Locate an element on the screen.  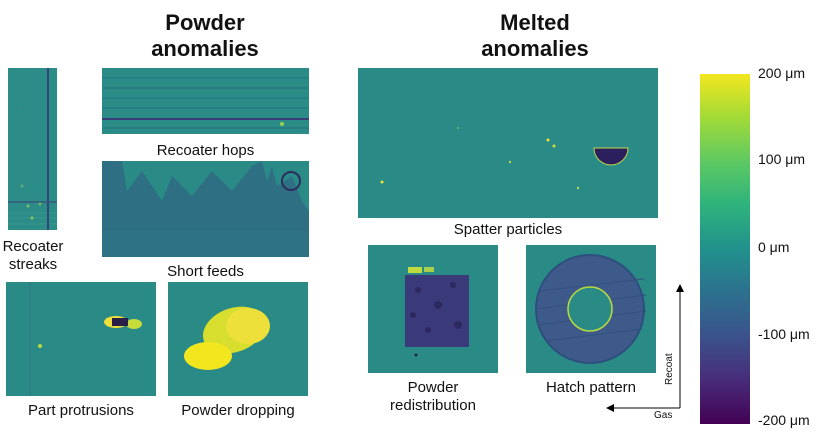
spatter-particles-caption: Spatter particles is located at coordinates (508, 229).